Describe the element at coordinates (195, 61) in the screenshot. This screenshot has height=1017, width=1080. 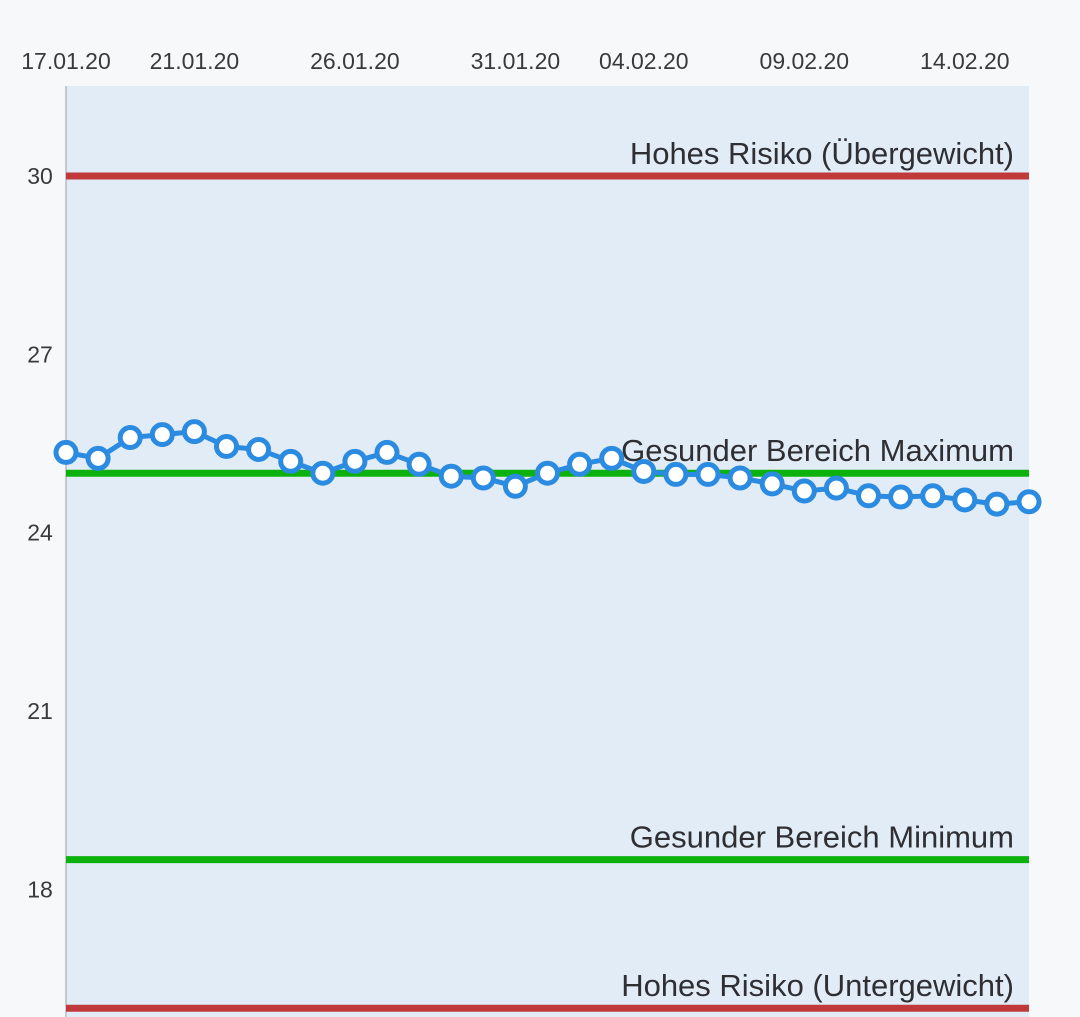
I see `x-tick-label: 21.01.20` at that location.